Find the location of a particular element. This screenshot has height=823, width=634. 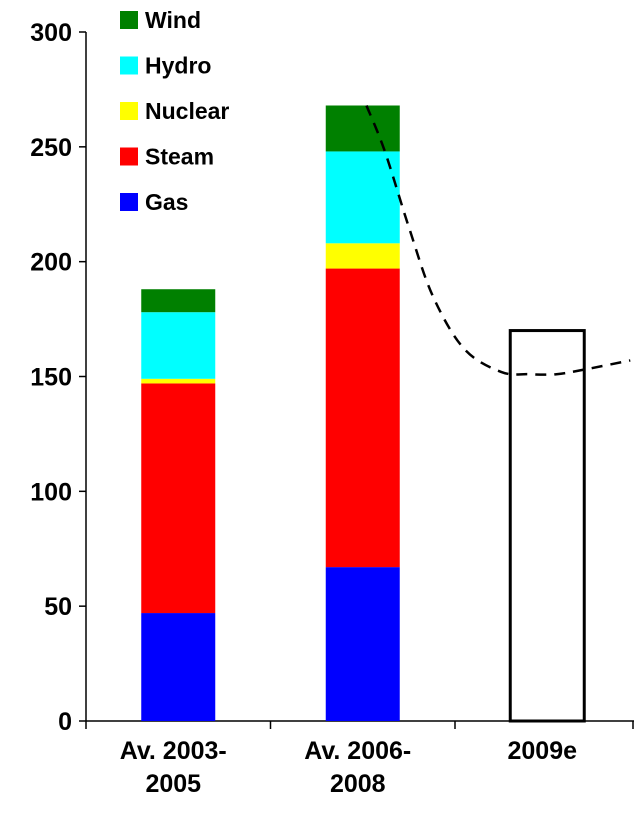

legend-swatch-steam is located at coordinates (129, 156).